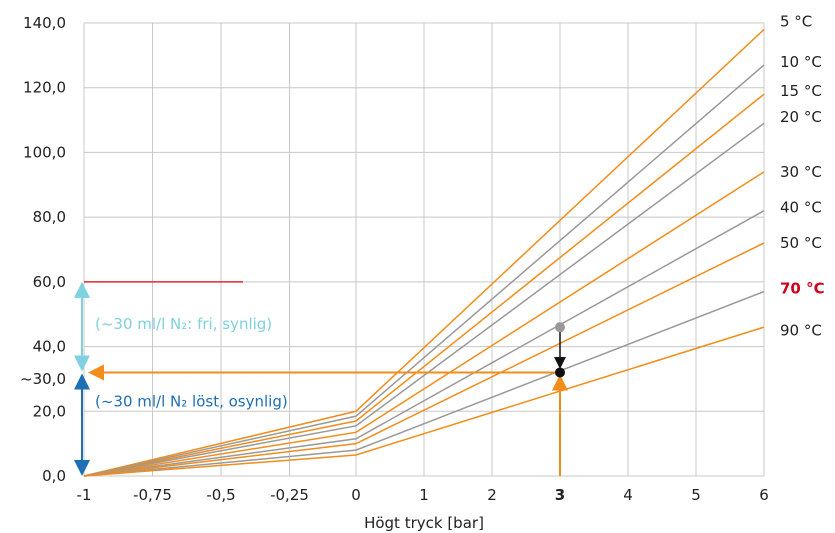  What do you see at coordinates (801, 330) in the screenshot?
I see `series-label: 90 °C` at bounding box center [801, 330].